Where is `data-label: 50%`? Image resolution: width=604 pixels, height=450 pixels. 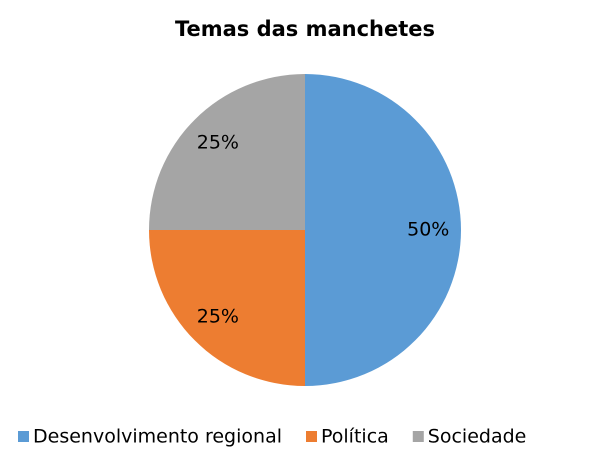 data-label: 50% is located at coordinates (428, 230).